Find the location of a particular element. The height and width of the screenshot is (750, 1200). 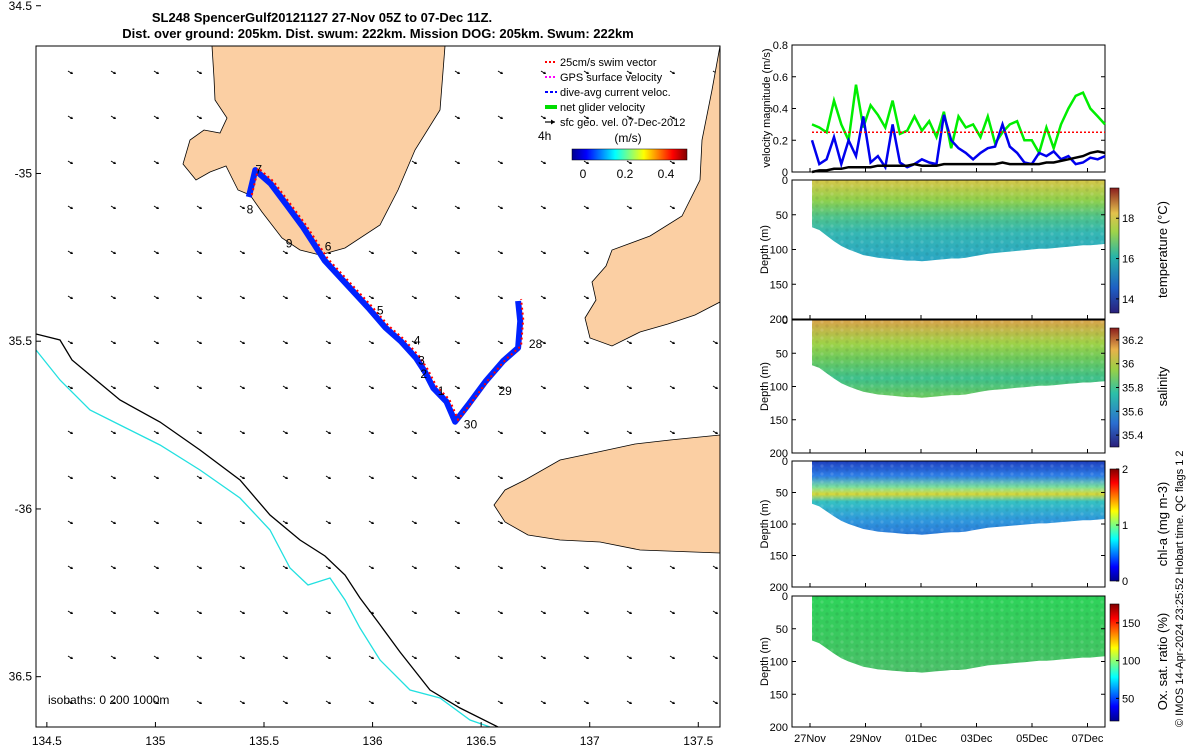

day-label: 6 is located at coordinates (328, 247).